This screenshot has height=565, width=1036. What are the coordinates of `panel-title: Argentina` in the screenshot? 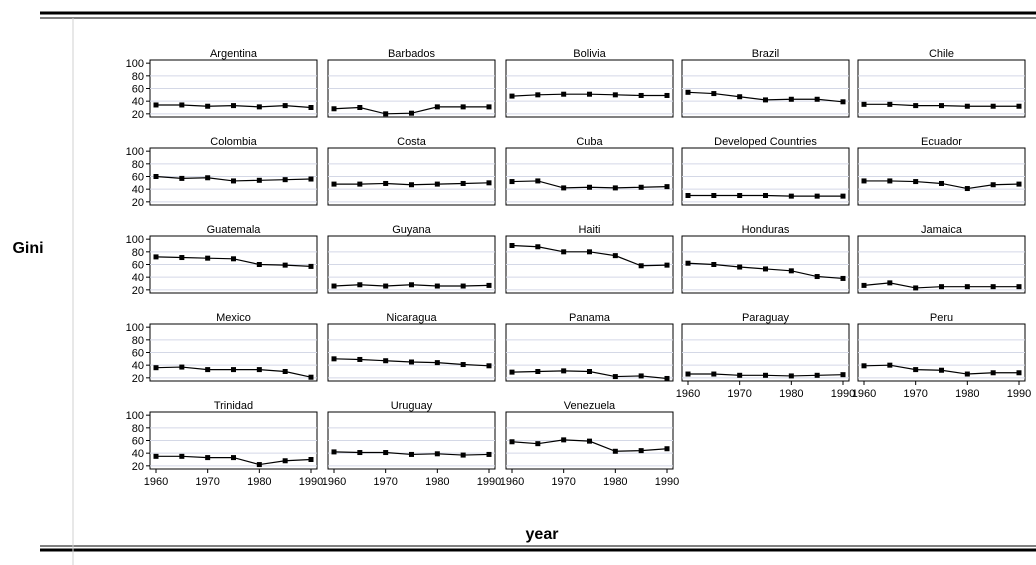 It's located at (234, 54).